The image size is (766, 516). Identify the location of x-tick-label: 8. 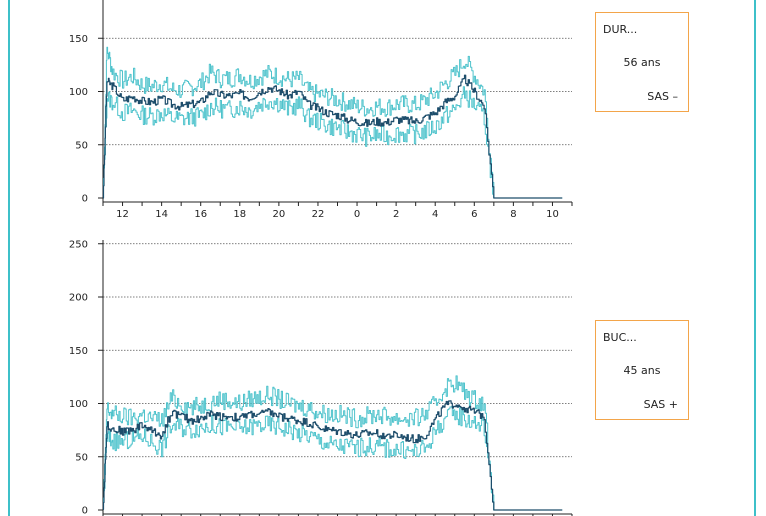
(513, 214).